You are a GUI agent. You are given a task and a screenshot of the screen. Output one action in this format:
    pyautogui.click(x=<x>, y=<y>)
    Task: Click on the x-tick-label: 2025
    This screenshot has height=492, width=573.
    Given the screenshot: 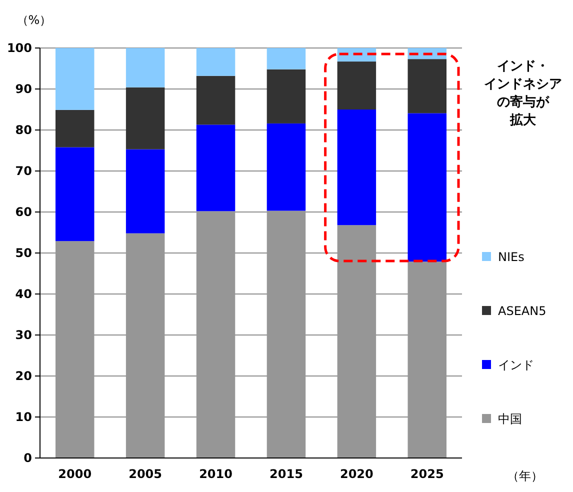 What is the action you would take?
    pyautogui.click(x=427, y=474)
    